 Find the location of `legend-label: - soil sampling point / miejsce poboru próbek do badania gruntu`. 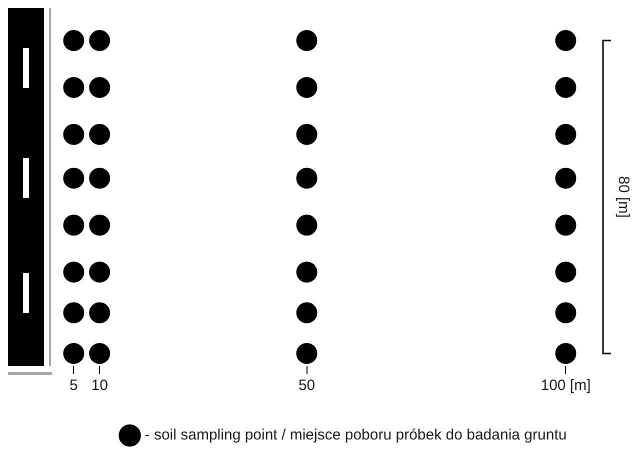

legend-label: - soil sampling point / miejsce poboru próbek do badania gruntu is located at coordinates (355, 435).